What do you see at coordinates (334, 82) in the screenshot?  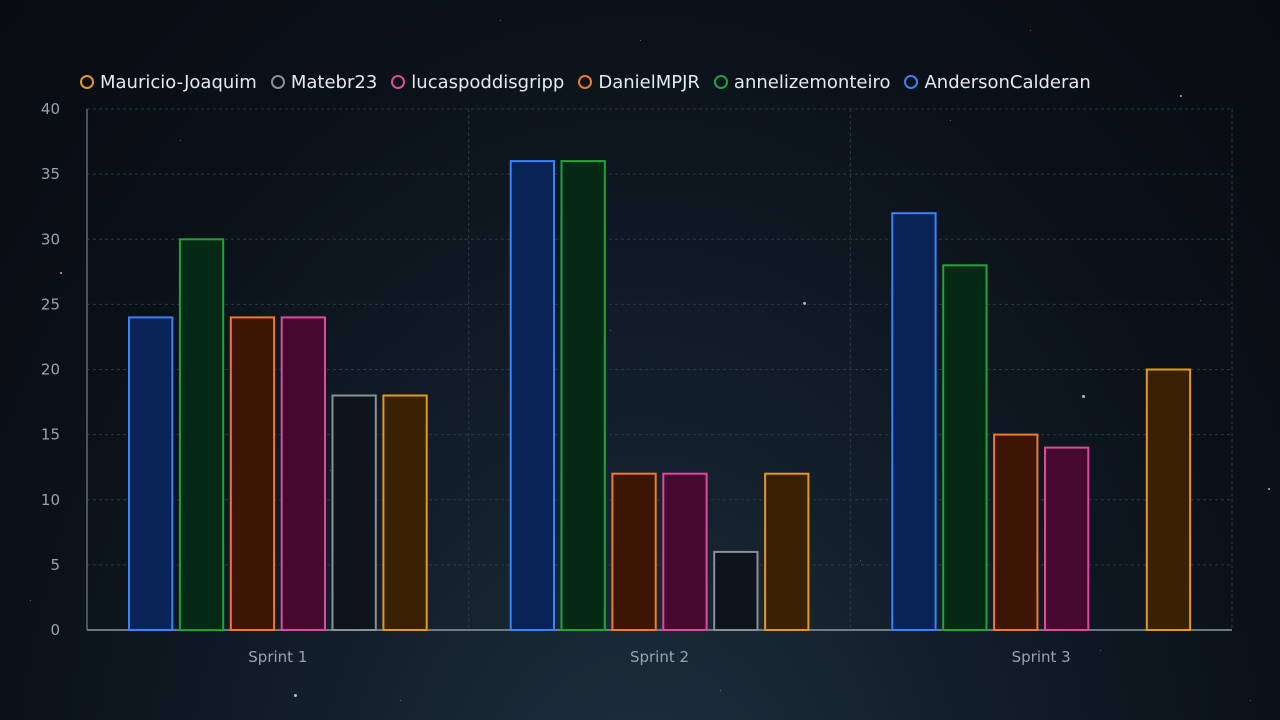 I see `legend-label: Matebr23` at bounding box center [334, 82].